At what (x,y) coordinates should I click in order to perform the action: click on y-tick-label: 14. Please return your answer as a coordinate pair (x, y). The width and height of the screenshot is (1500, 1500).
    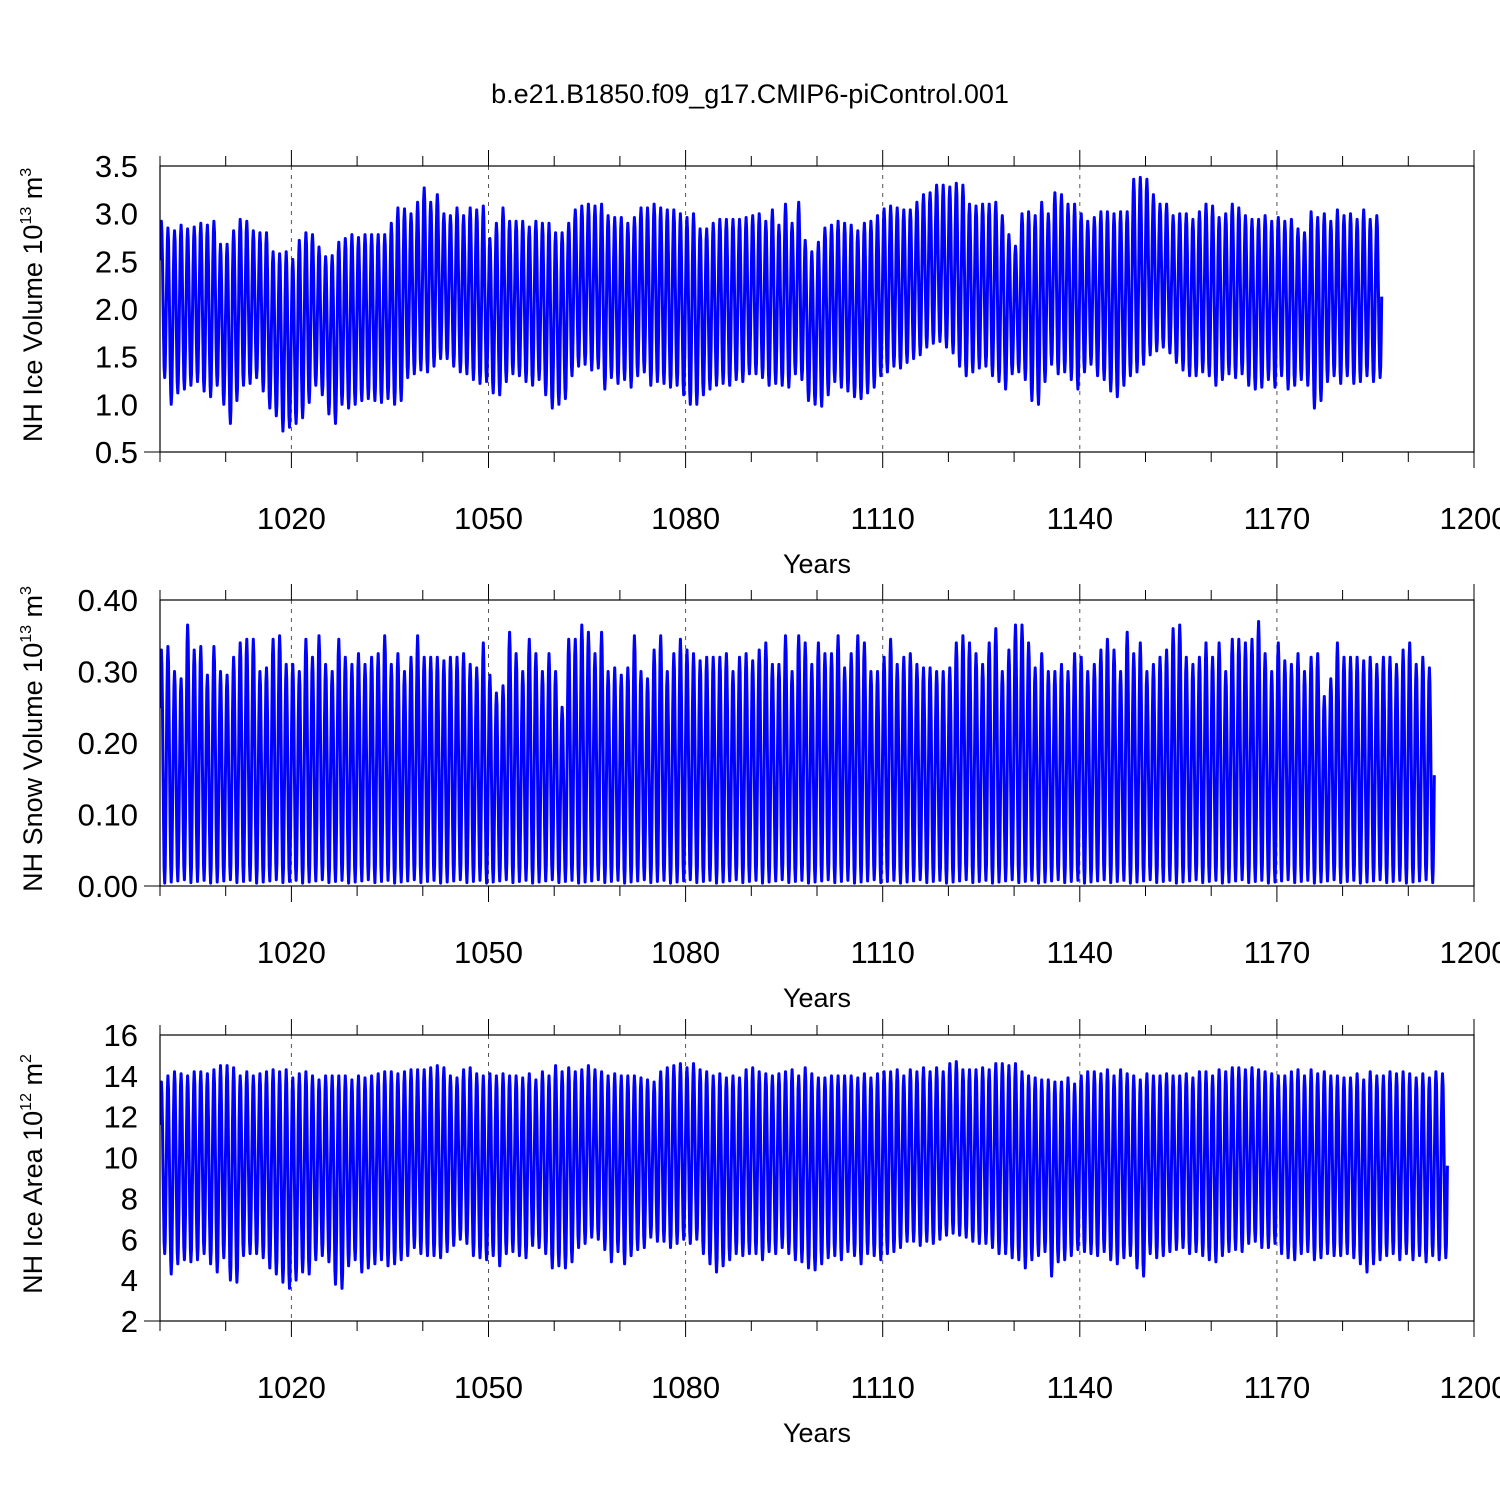
    Looking at the image, I should click on (121, 1076).